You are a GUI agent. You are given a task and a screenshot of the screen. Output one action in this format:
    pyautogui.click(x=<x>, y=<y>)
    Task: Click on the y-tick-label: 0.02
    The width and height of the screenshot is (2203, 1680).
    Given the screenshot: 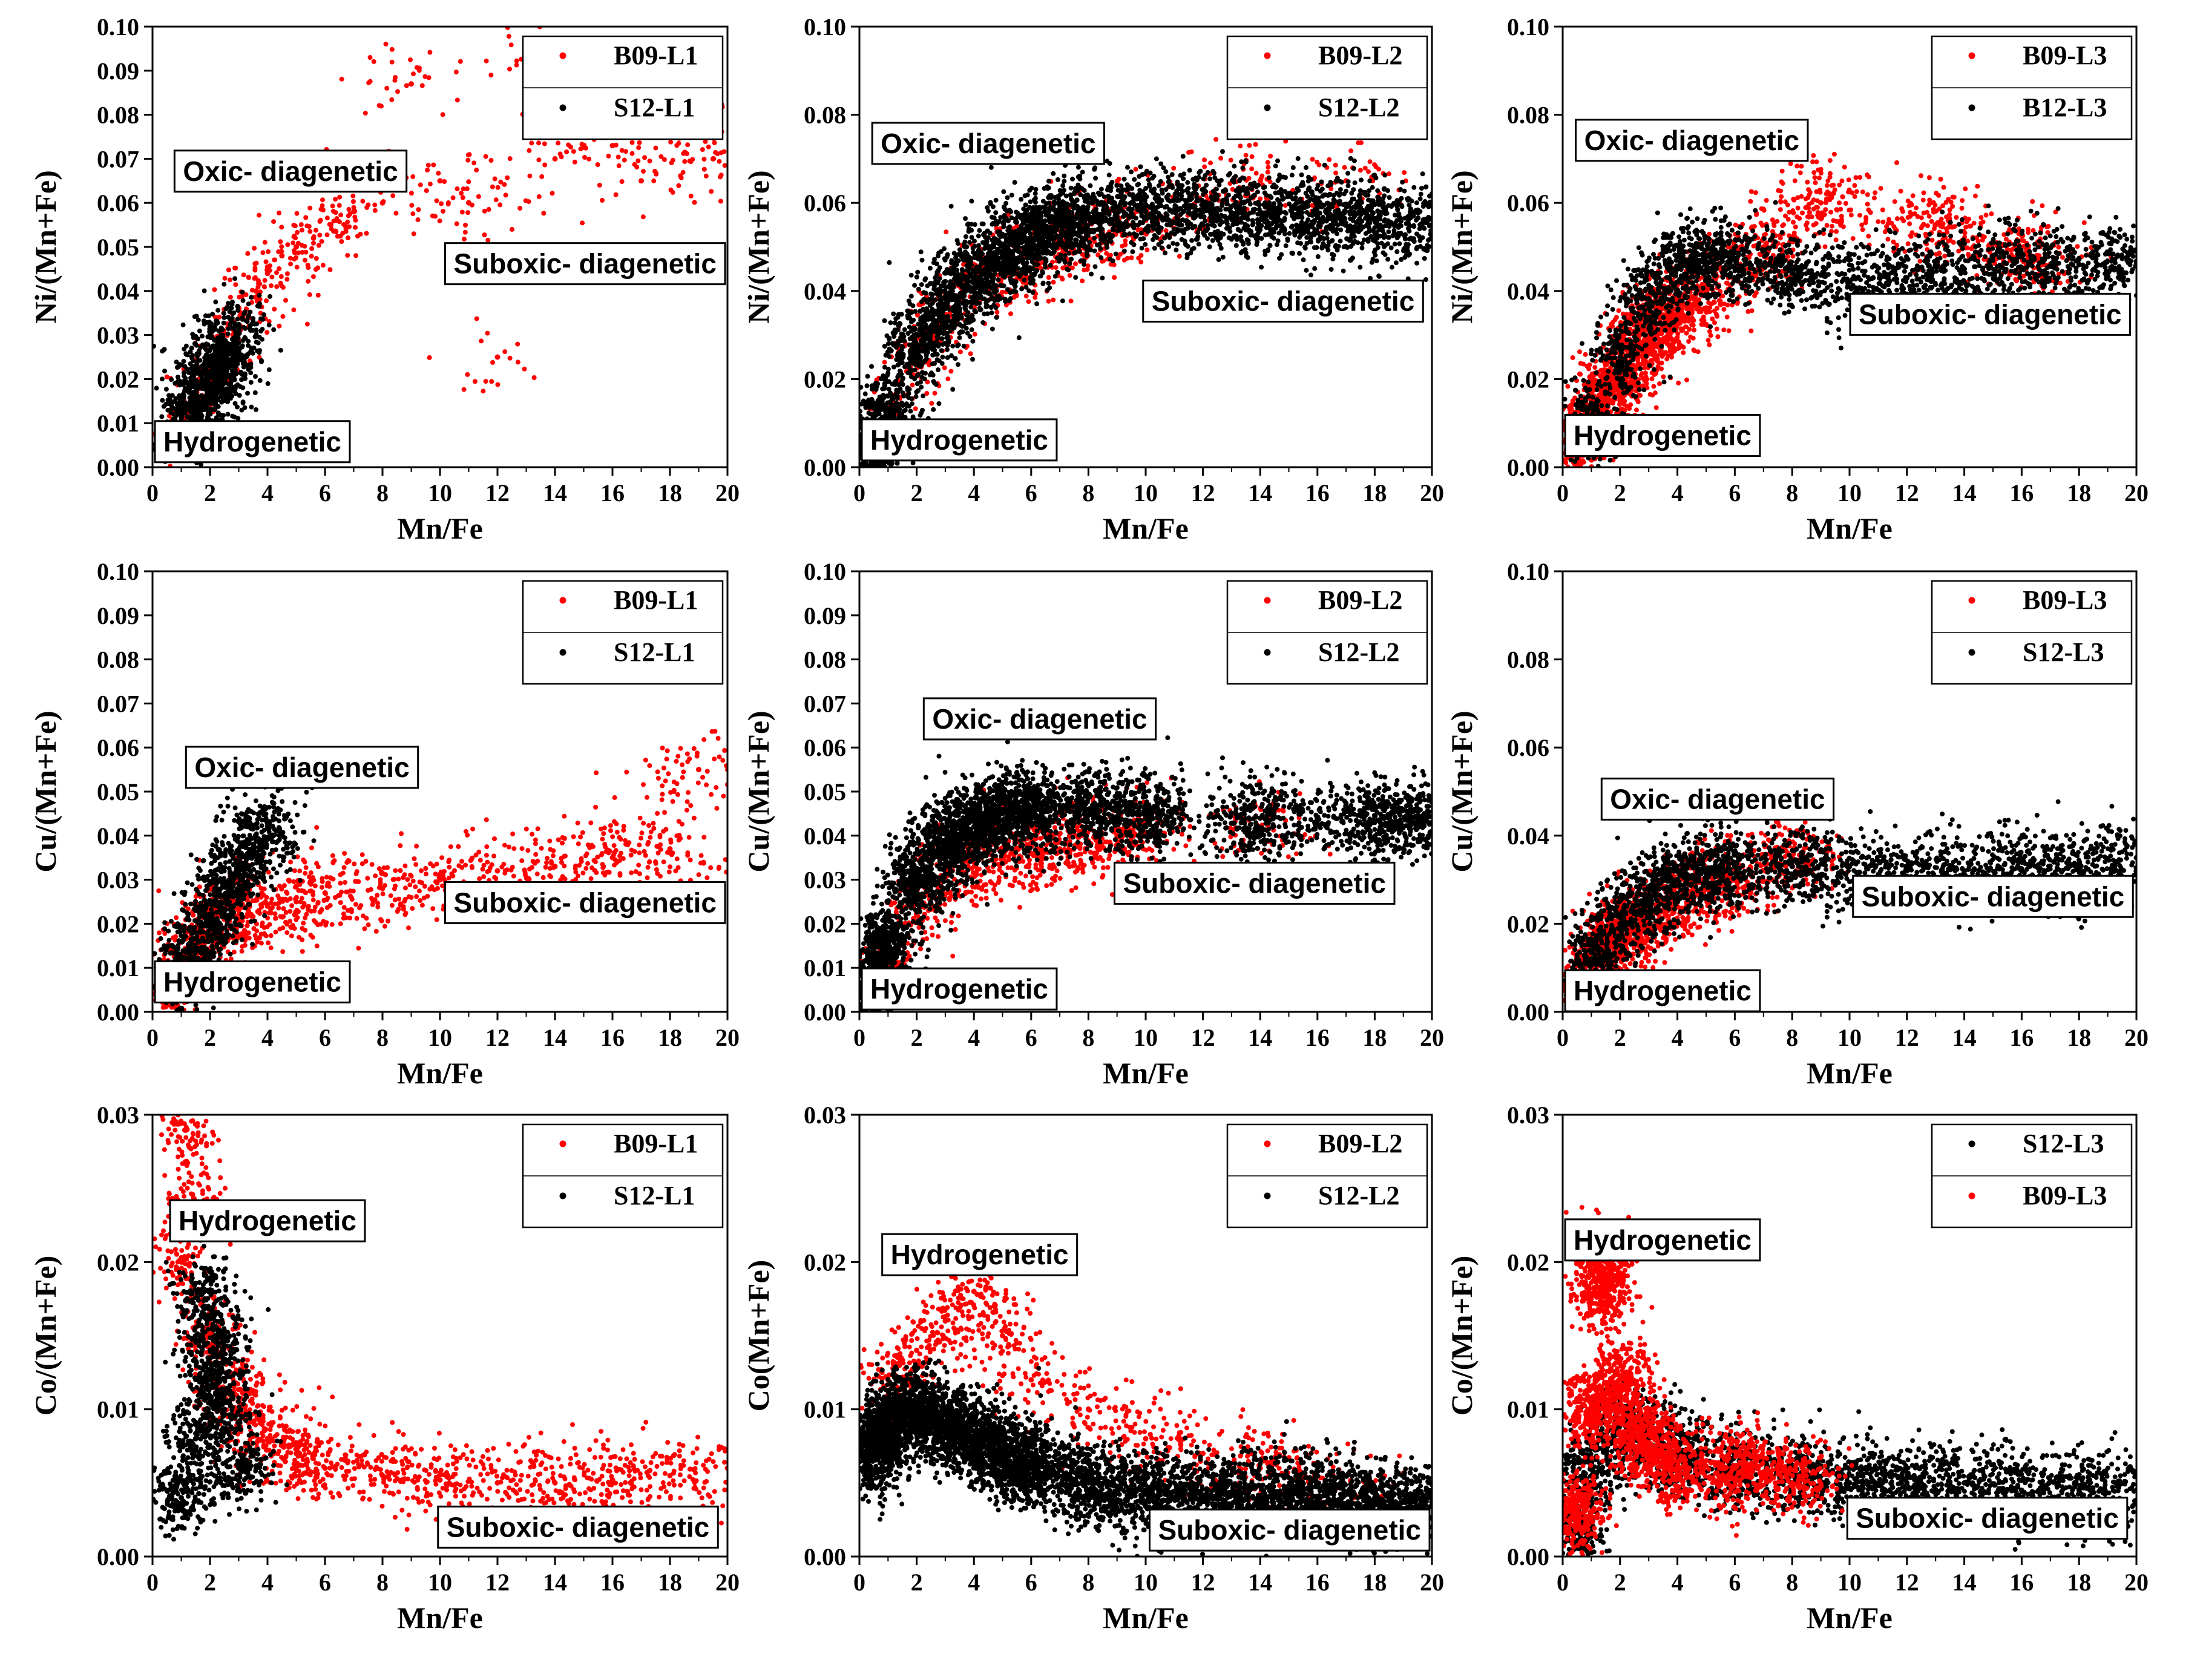 What is the action you would take?
    pyautogui.click(x=118, y=379)
    